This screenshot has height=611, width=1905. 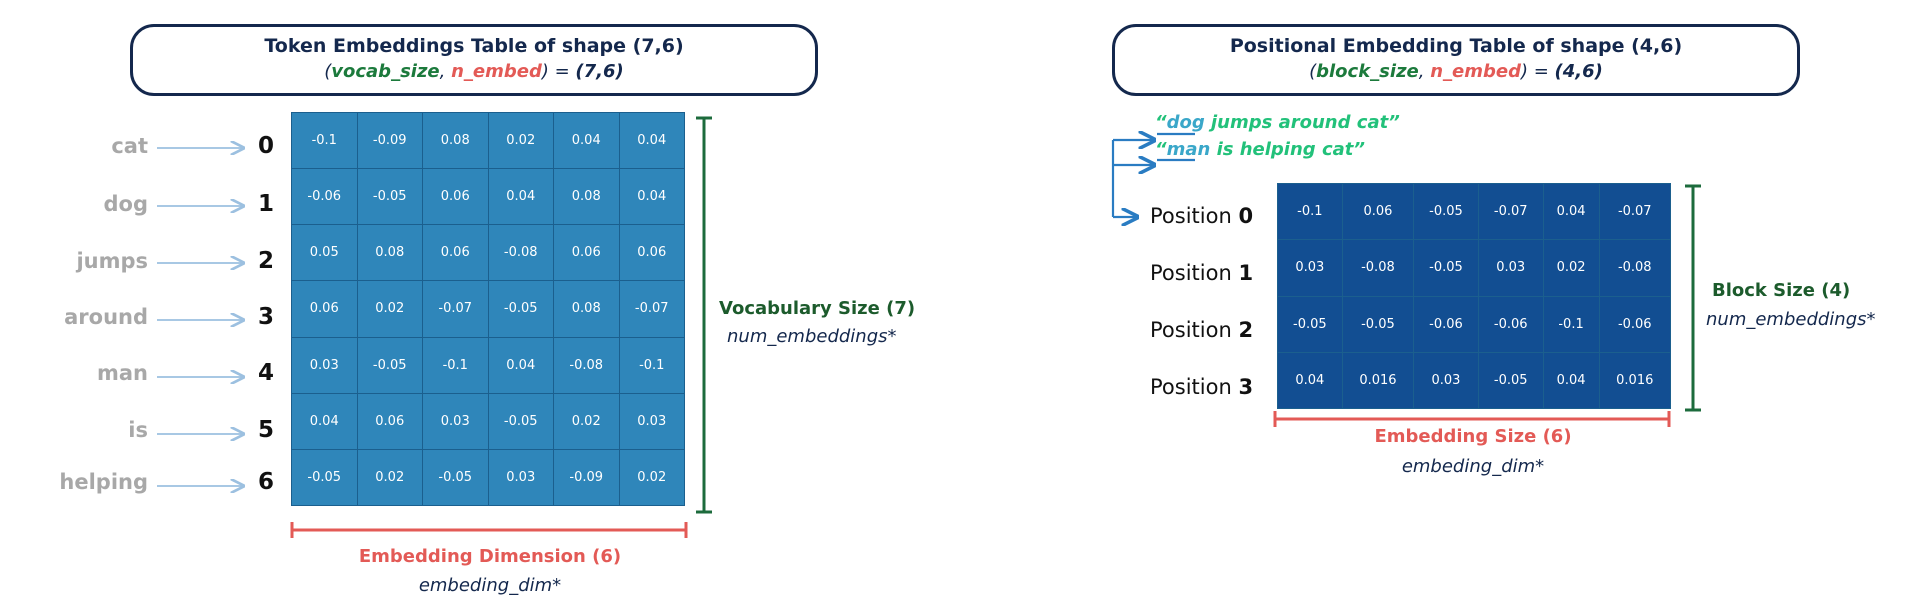 I want to click on position-label: Position 0, so click(x=1202, y=216).